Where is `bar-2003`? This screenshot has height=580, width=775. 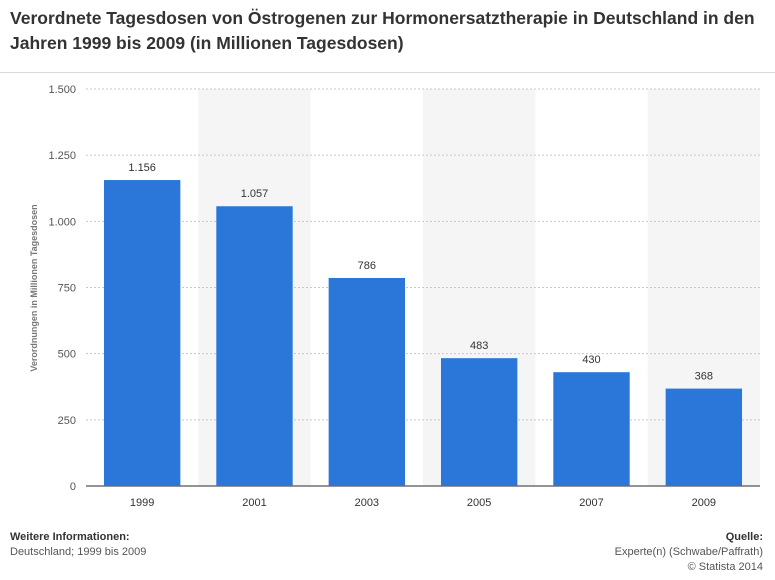 bar-2003 is located at coordinates (367, 381).